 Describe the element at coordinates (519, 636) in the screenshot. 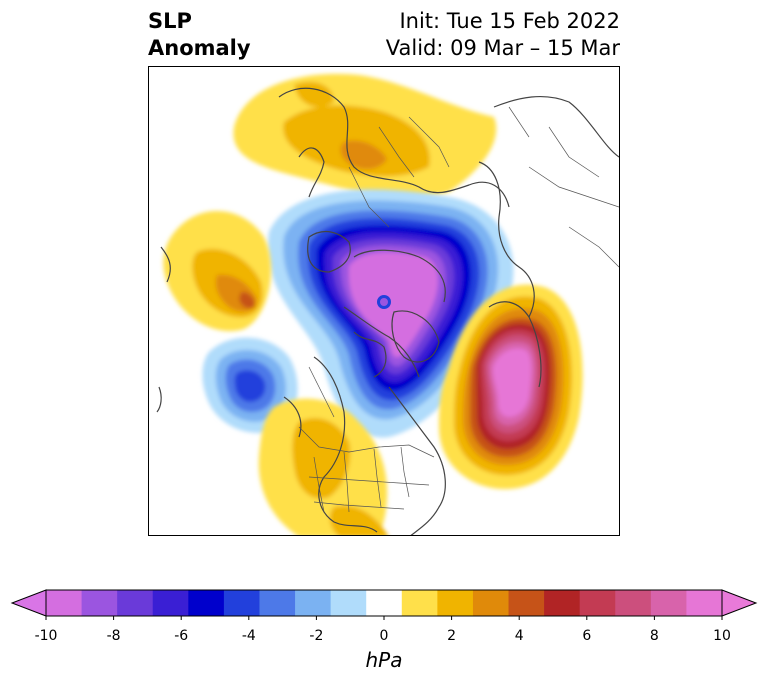

I see `colorbar-tick-label: 4` at that location.